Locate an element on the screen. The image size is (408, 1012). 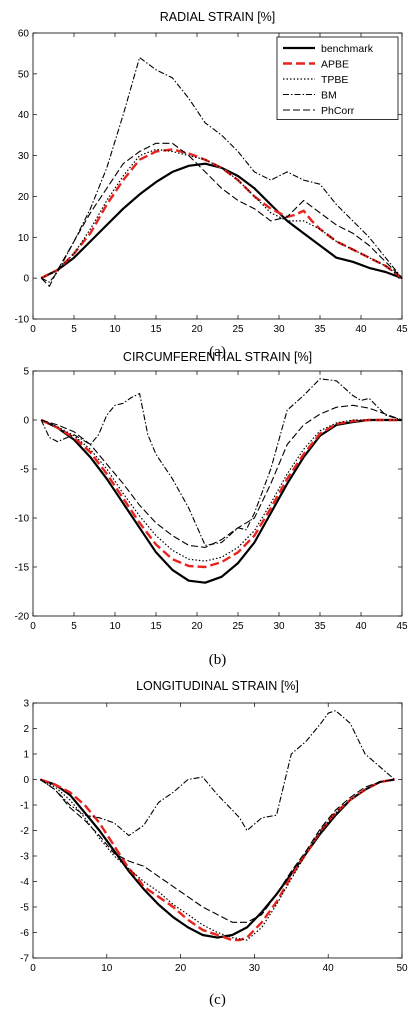
legend-label-phcorr: PhCorr is located at coordinates (338, 111).